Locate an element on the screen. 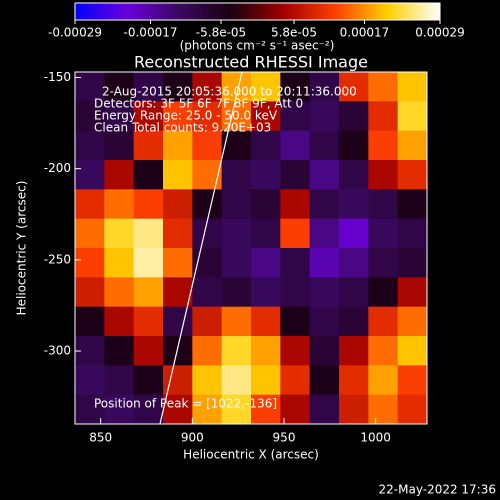 The width and height of the screenshot is (500, 500). colorbar-tick-label: -5.8e-05 is located at coordinates (221, 33).